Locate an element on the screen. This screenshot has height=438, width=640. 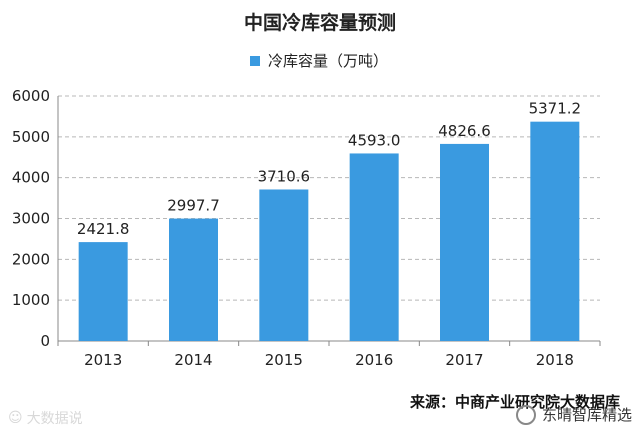
y-tick-label: 3000 is located at coordinates (31, 219).